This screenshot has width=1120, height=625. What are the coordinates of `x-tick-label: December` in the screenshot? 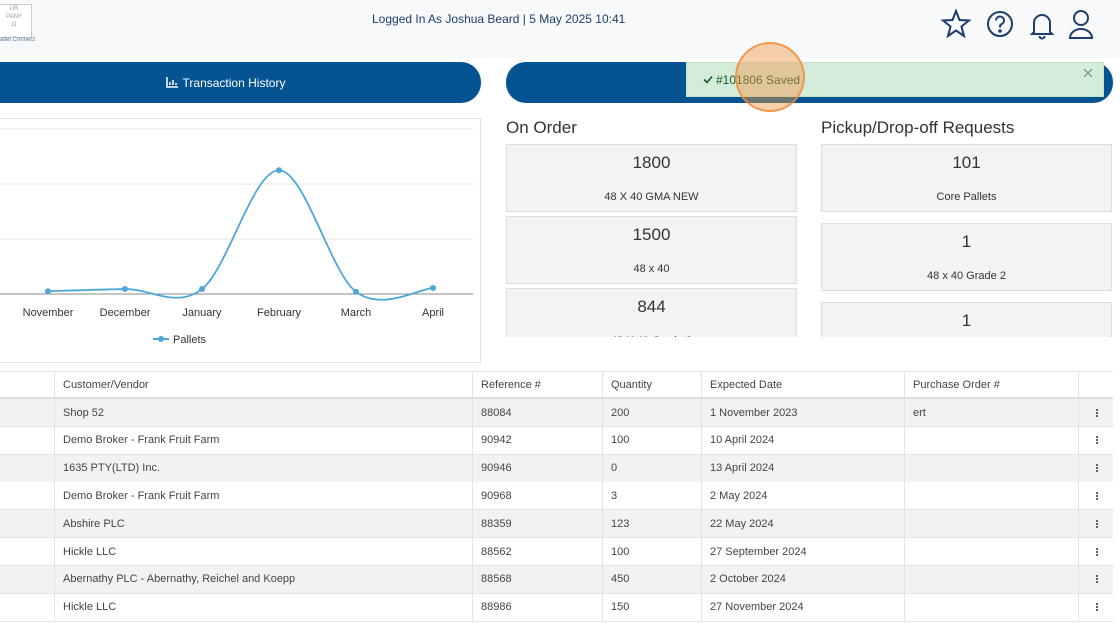 It's located at (125, 313).